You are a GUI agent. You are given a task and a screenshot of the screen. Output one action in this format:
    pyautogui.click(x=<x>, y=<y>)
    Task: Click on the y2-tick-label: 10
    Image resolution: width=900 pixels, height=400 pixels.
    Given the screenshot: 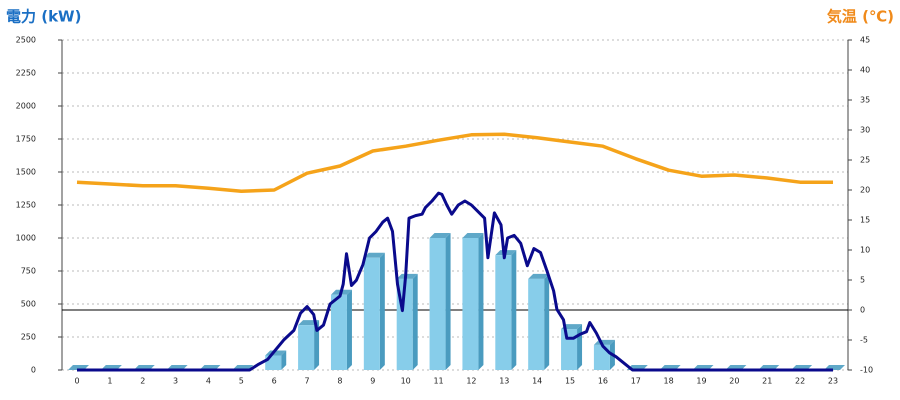 What is the action you would take?
    pyautogui.click(x=865, y=250)
    